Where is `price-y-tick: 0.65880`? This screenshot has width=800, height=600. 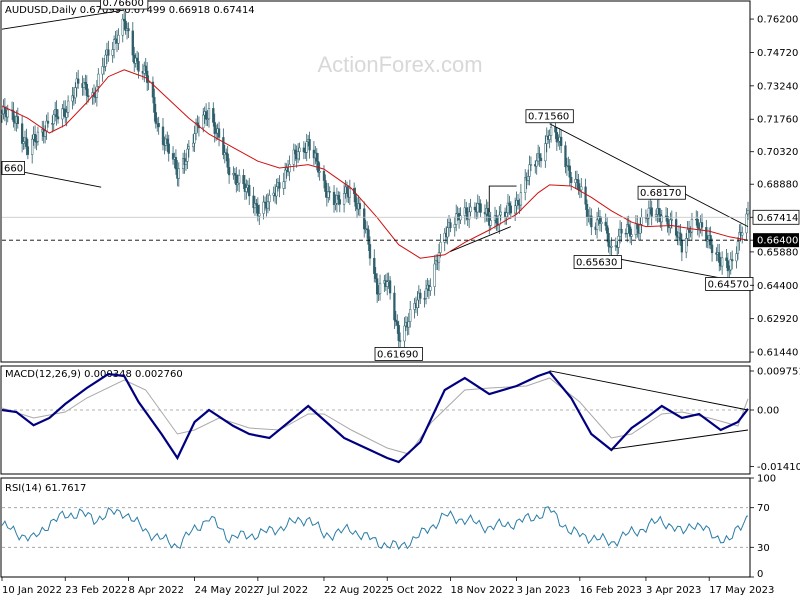 price-y-tick: 0.65880 is located at coordinates (774, 252).